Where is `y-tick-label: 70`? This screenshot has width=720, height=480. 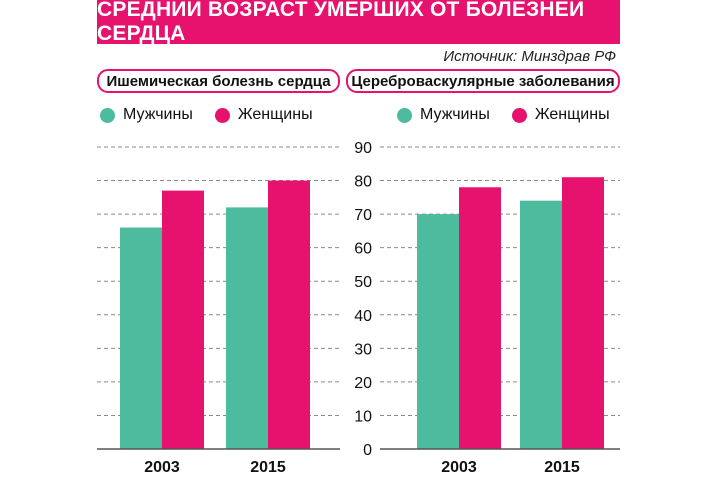
y-tick-label: 70 is located at coordinates (363, 215).